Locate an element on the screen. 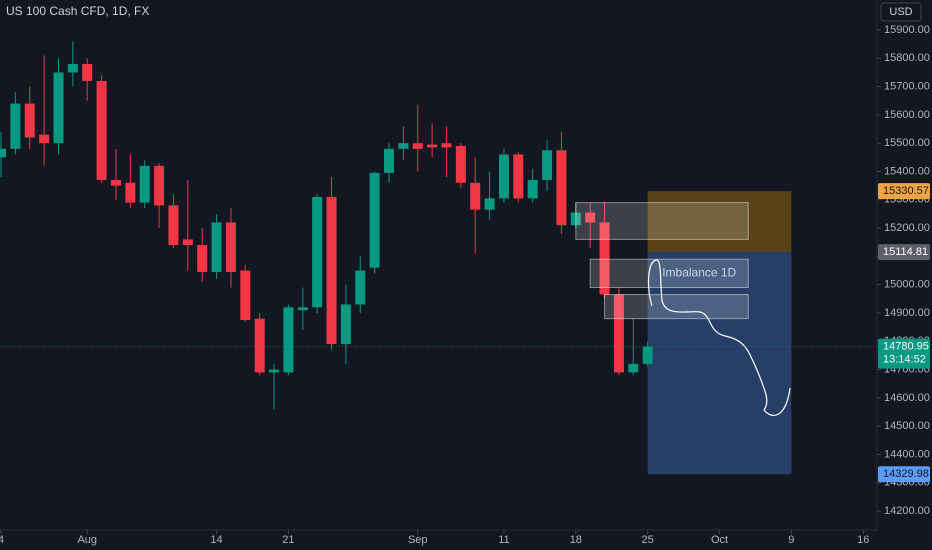  entry-tag-label: 15114.81 is located at coordinates (905, 252).